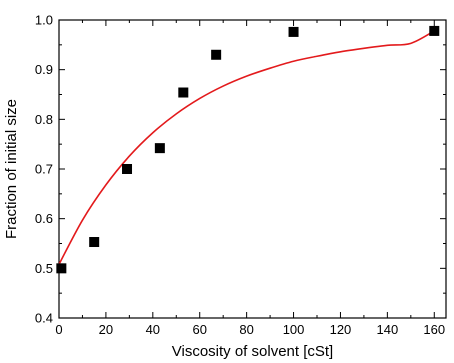 This screenshot has height=363, width=454. I want to click on y-tick-label: 0.8, so click(44, 119).